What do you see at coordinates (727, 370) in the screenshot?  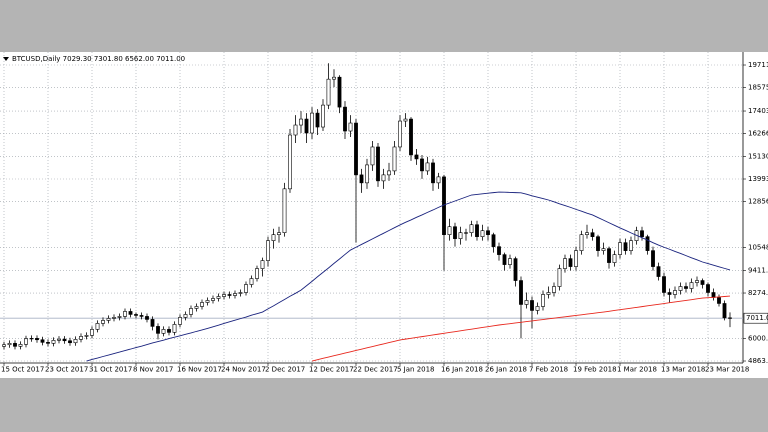 I see `x-tick-label: 23 Mar 2018` at bounding box center [727, 370].